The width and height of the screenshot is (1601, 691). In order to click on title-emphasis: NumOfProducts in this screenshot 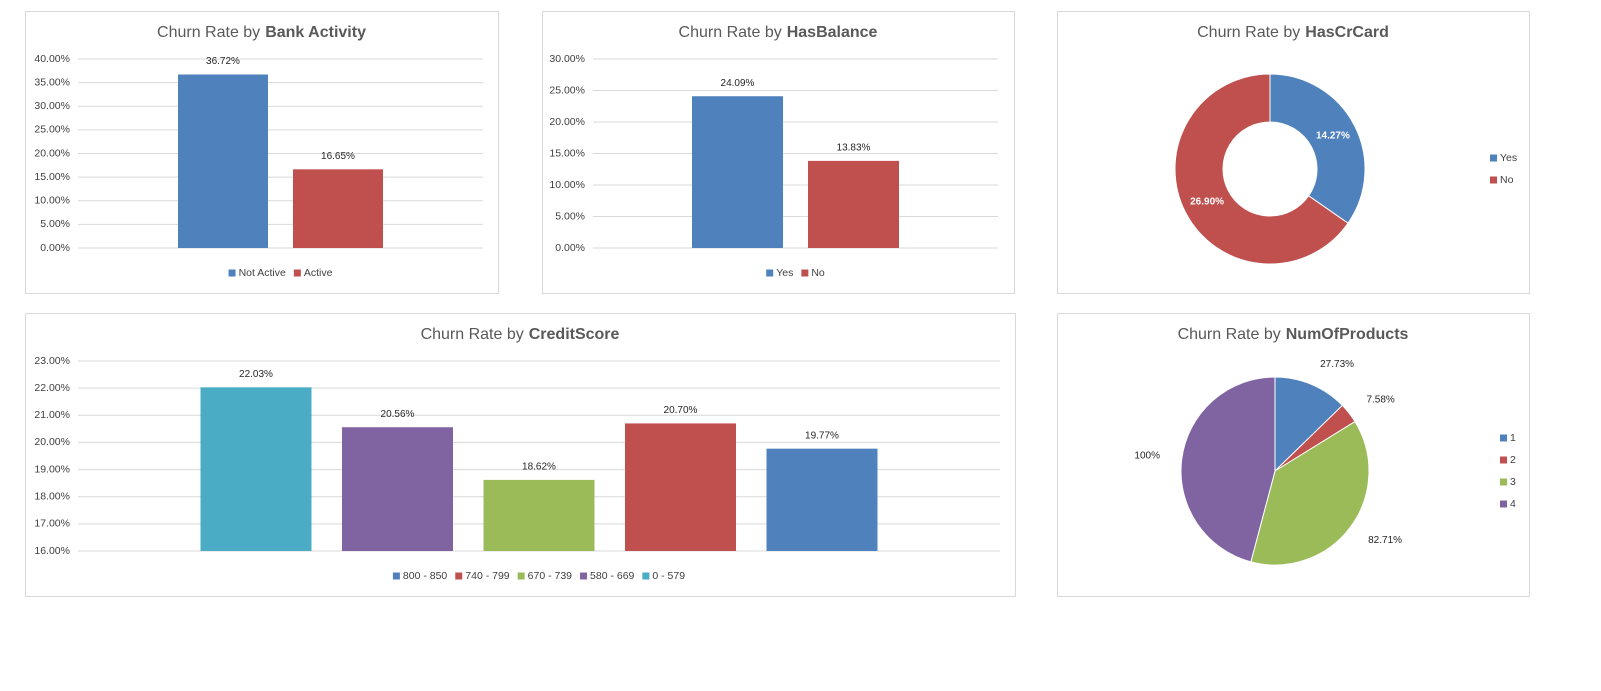, I will do `click(1347, 334)`.